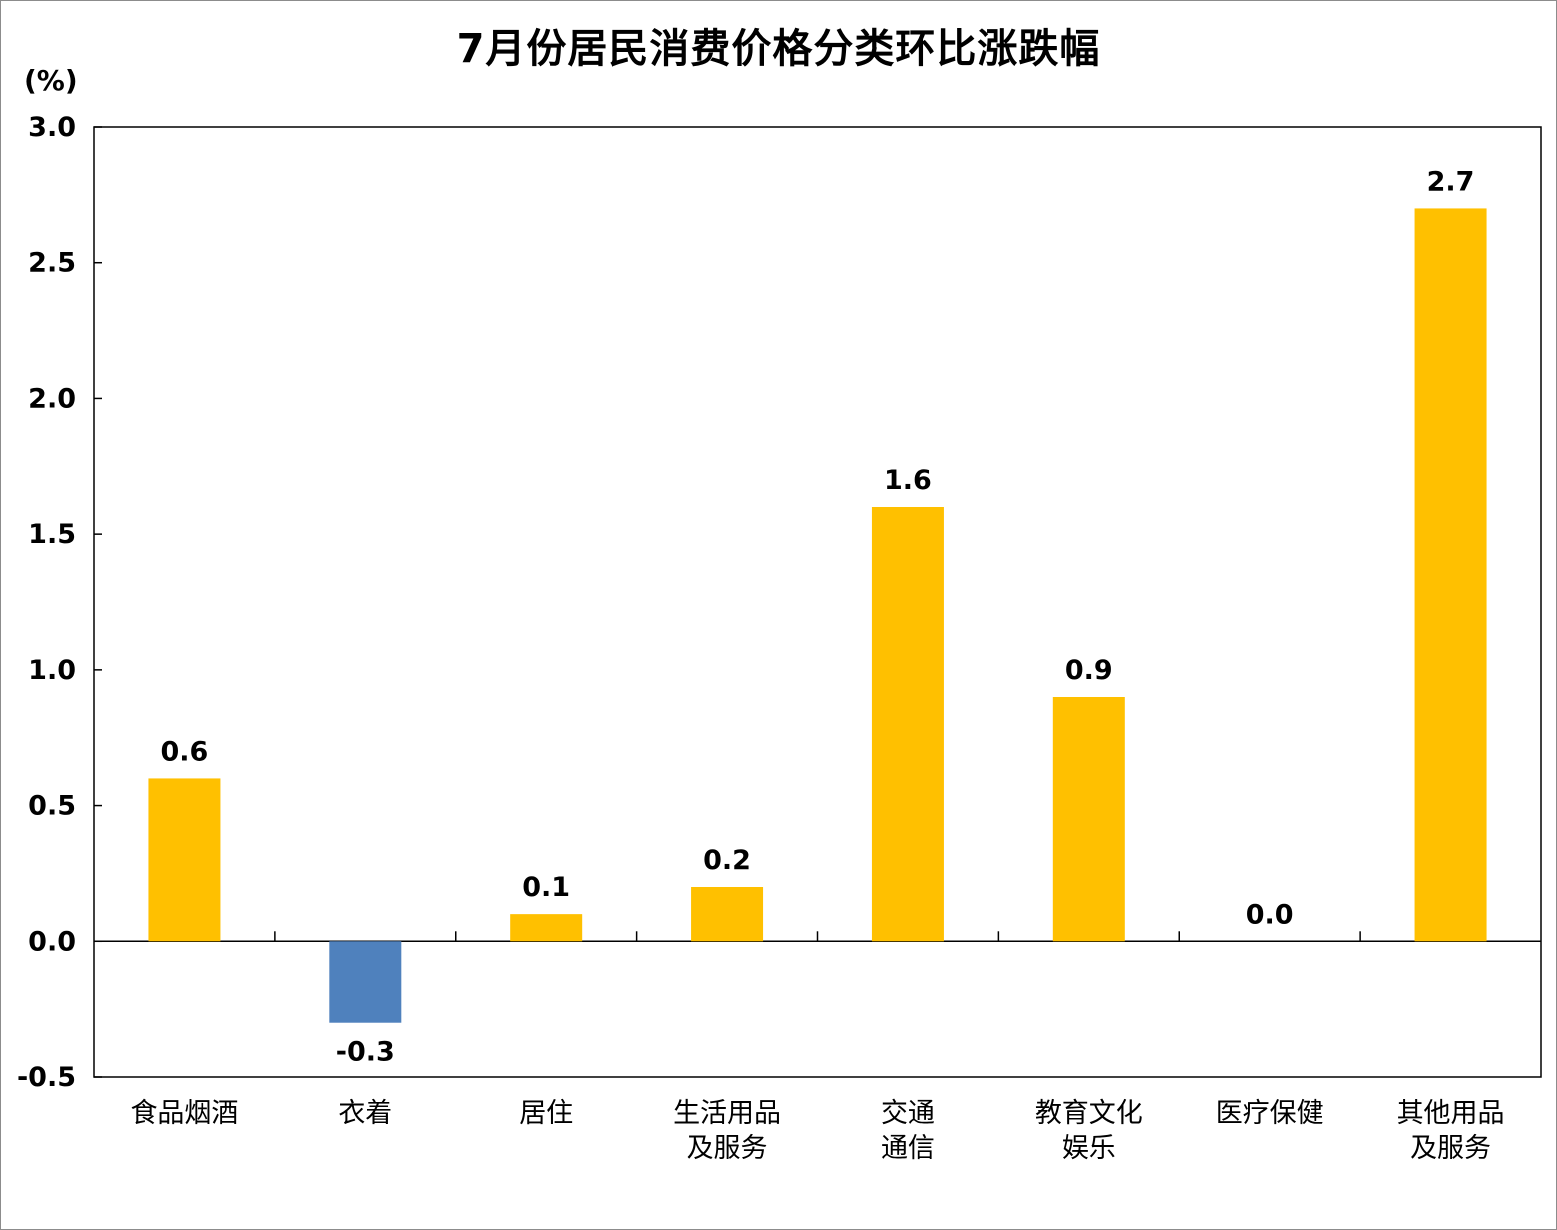  What do you see at coordinates (52, 941) in the screenshot?
I see `y-tick-label: 0.0` at bounding box center [52, 941].